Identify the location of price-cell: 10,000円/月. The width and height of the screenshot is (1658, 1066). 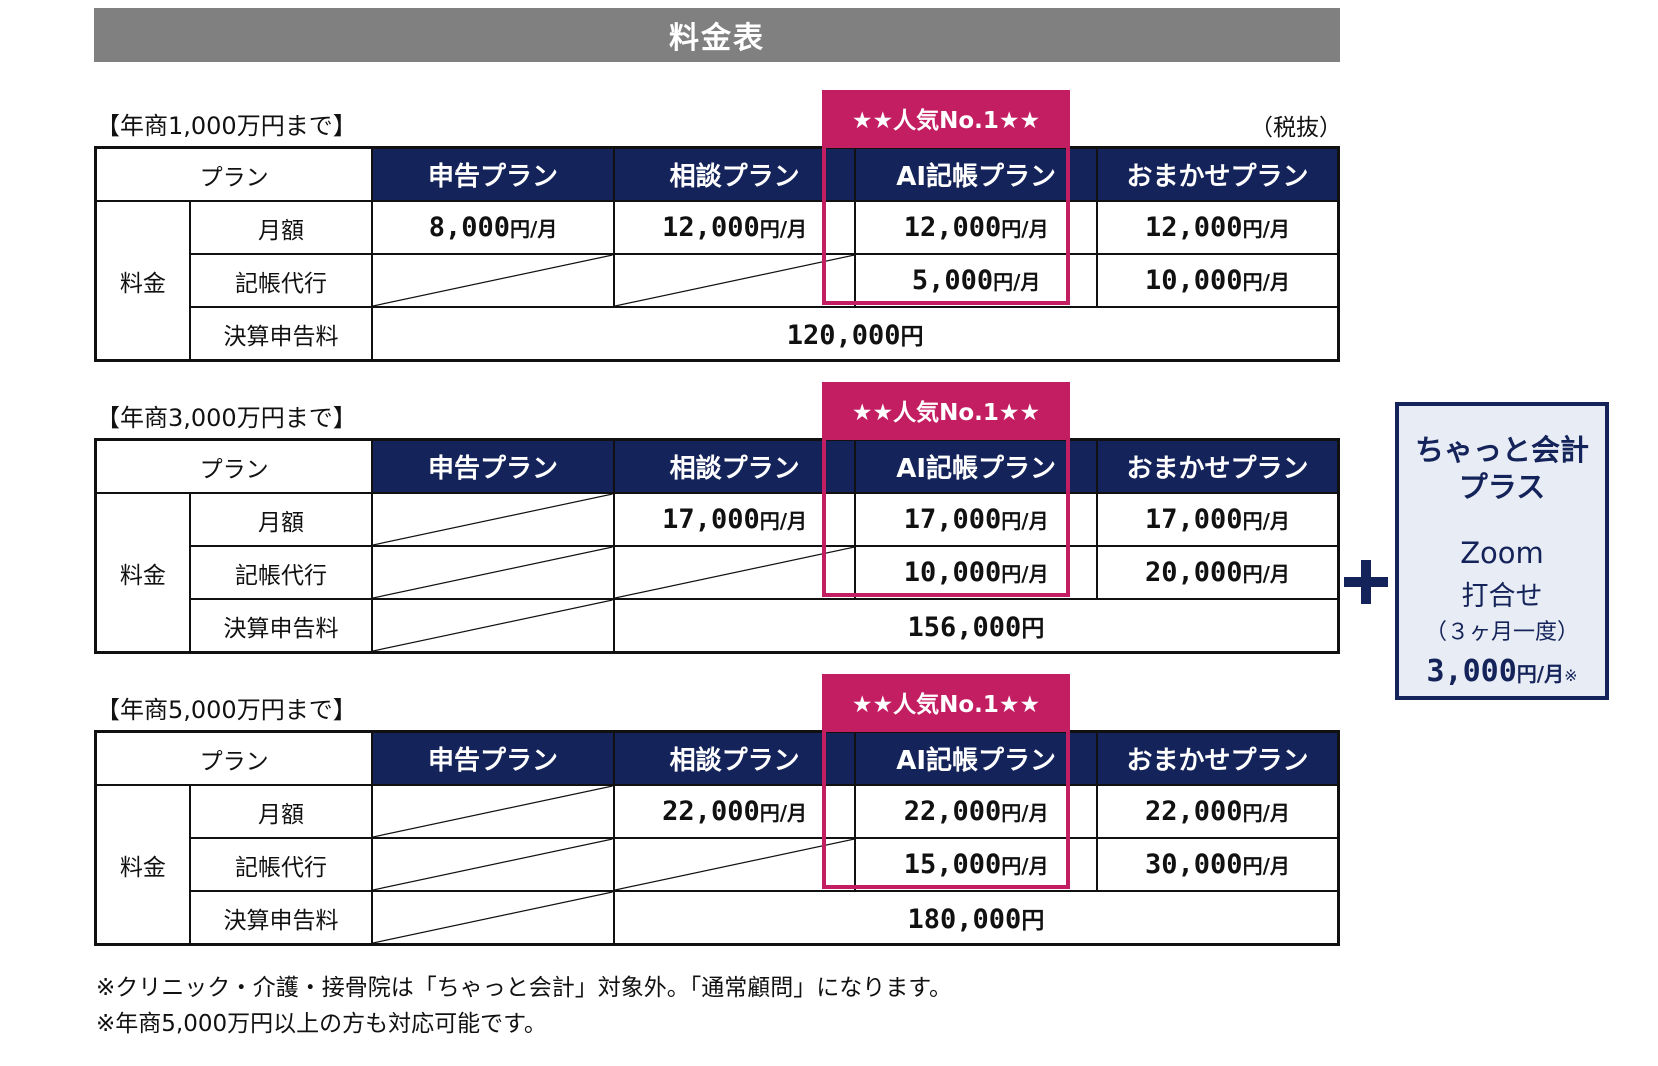
(976, 572).